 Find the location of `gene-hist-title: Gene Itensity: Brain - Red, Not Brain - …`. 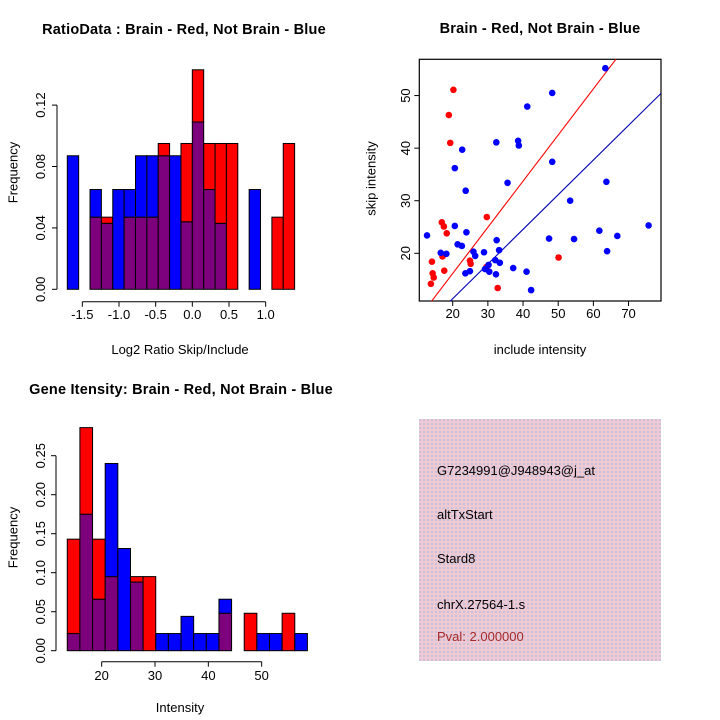

gene-hist-title: Gene Itensity: Brain - Red, Not Brain - … is located at coordinates (181, 390).